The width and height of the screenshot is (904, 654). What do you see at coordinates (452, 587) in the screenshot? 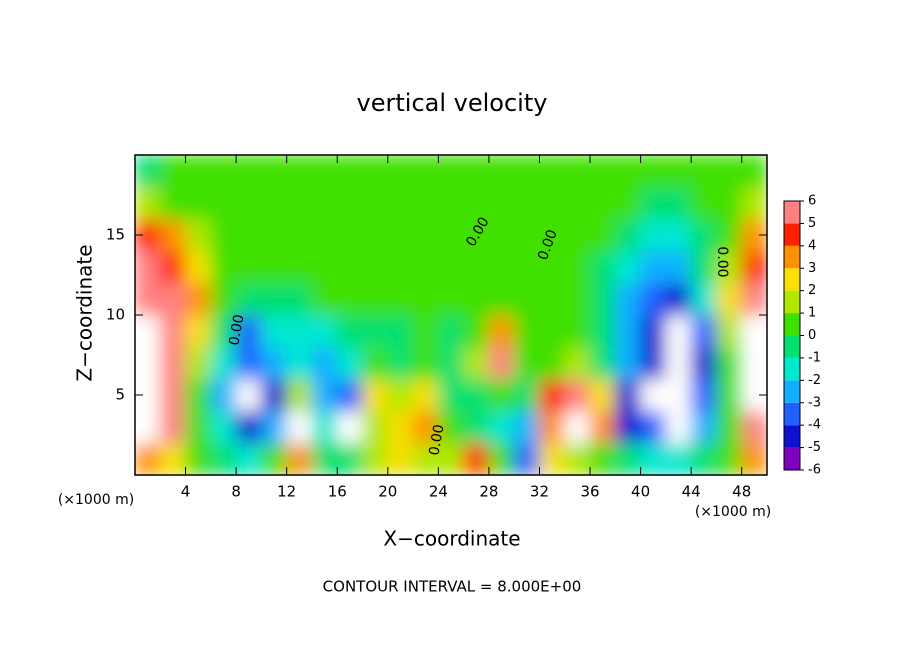
I see `footer: CONTOUR INTERVAL = 8.000E+00` at bounding box center [452, 587].